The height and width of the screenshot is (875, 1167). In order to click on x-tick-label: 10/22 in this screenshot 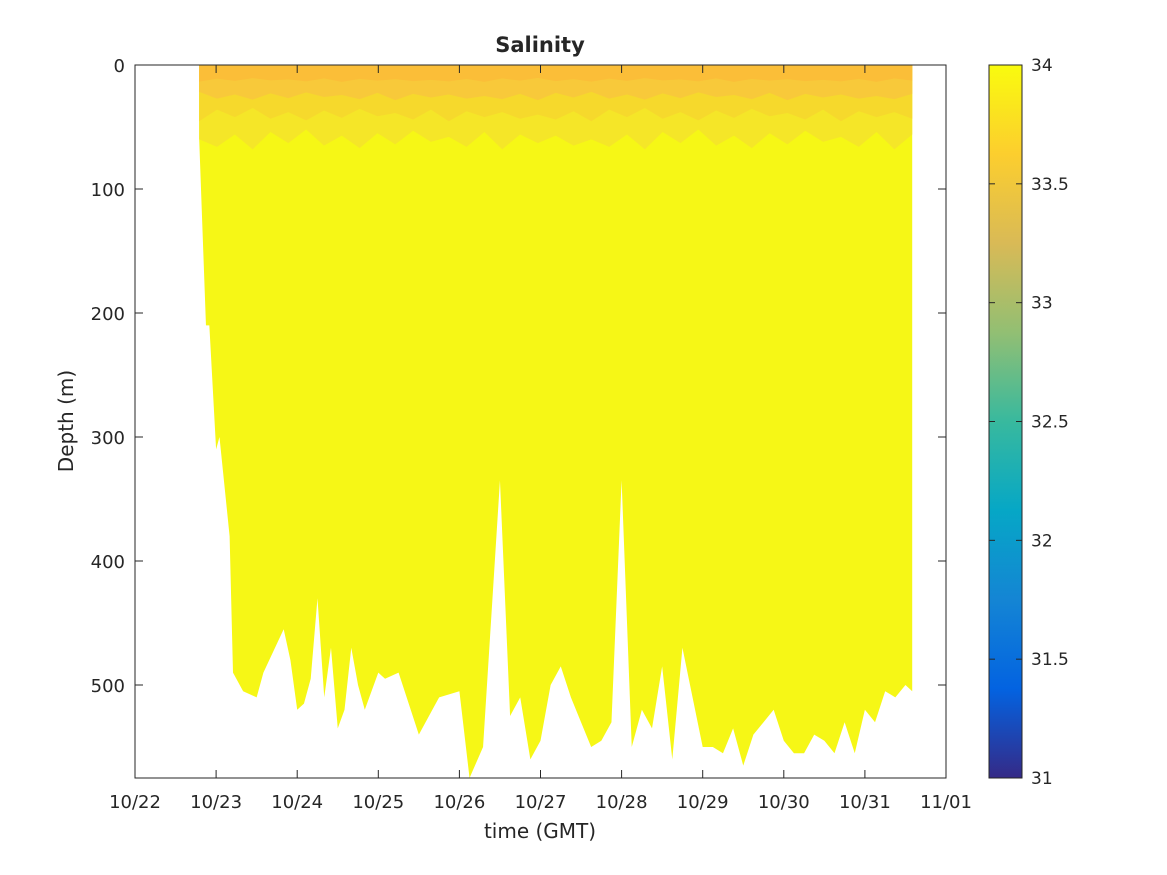, I will do `click(135, 802)`.